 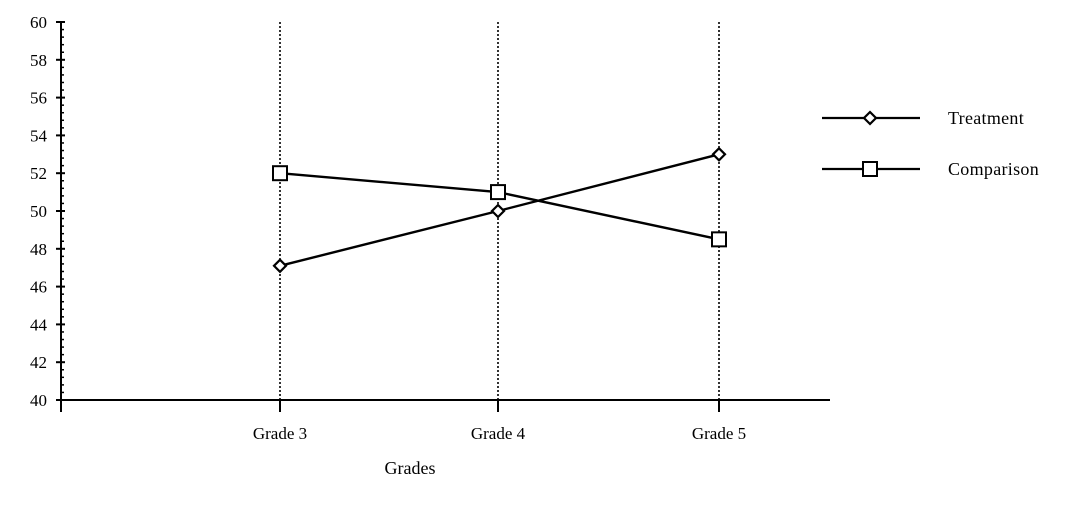 What do you see at coordinates (47, 211) in the screenshot?
I see `y-axis-ticks: 40 42 44 46 48 50 52 54 56 58 60` at bounding box center [47, 211].